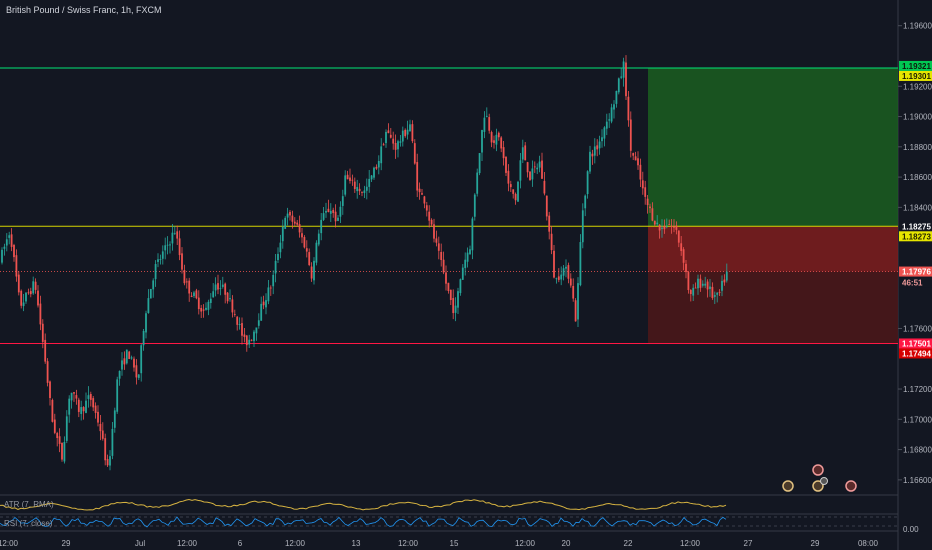 This screenshot has height=550, width=932. Describe the element at coordinates (363, 504) in the screenshot. I see `atr-line` at that location.